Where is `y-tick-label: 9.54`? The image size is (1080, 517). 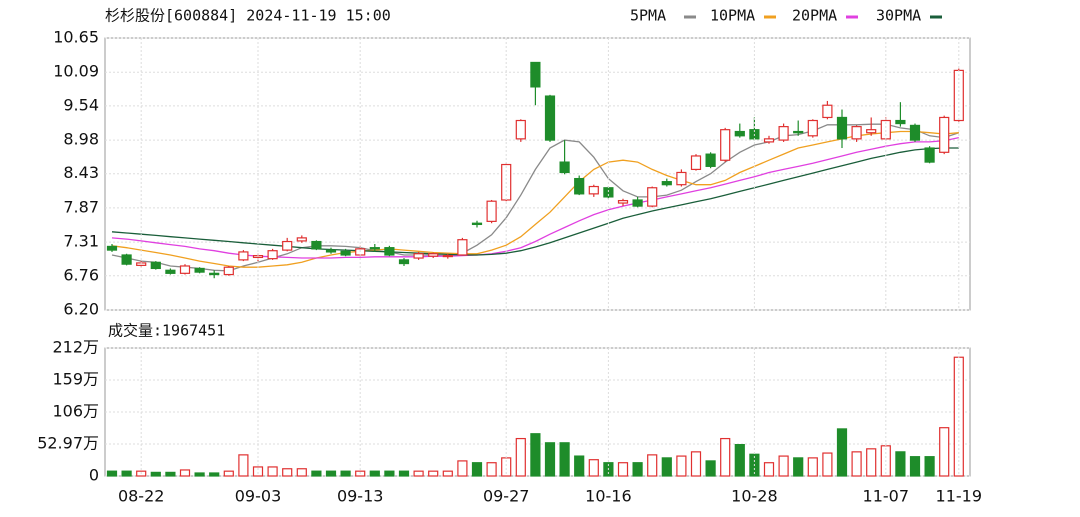 y-tick-label: 9.54 is located at coordinates (81, 104).